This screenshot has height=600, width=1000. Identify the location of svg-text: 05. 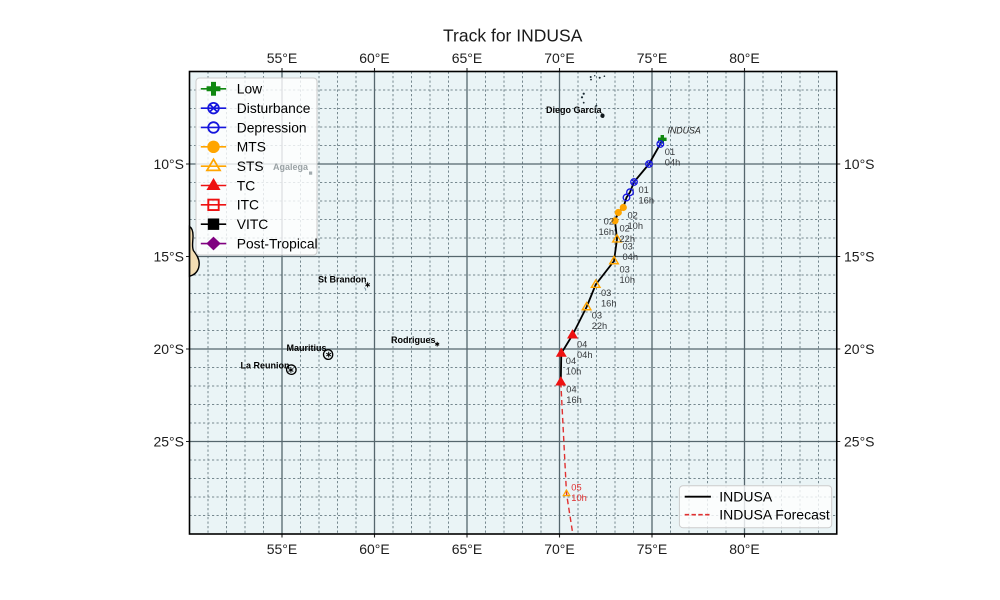
(576, 487).